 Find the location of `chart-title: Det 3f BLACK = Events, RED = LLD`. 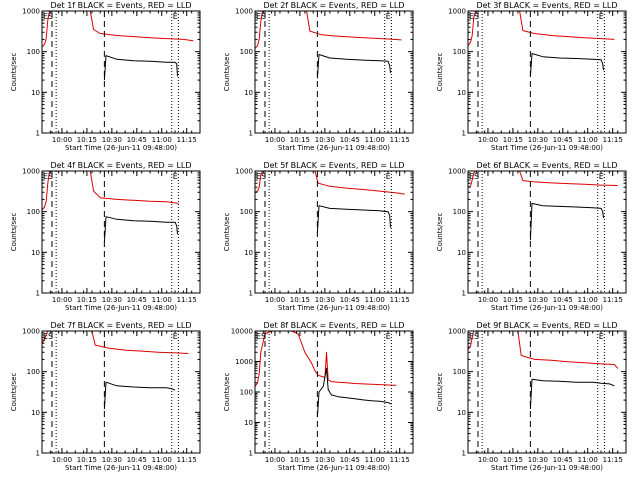

chart-title: Det 3f BLACK = Events, RED = LLD is located at coordinates (546, 5).